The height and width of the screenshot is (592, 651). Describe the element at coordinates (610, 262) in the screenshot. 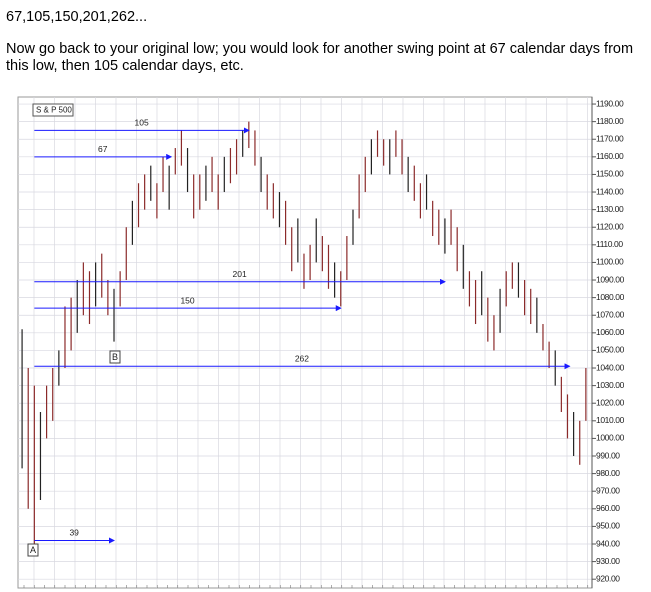

I see `y-tick-label: 1100.00` at that location.